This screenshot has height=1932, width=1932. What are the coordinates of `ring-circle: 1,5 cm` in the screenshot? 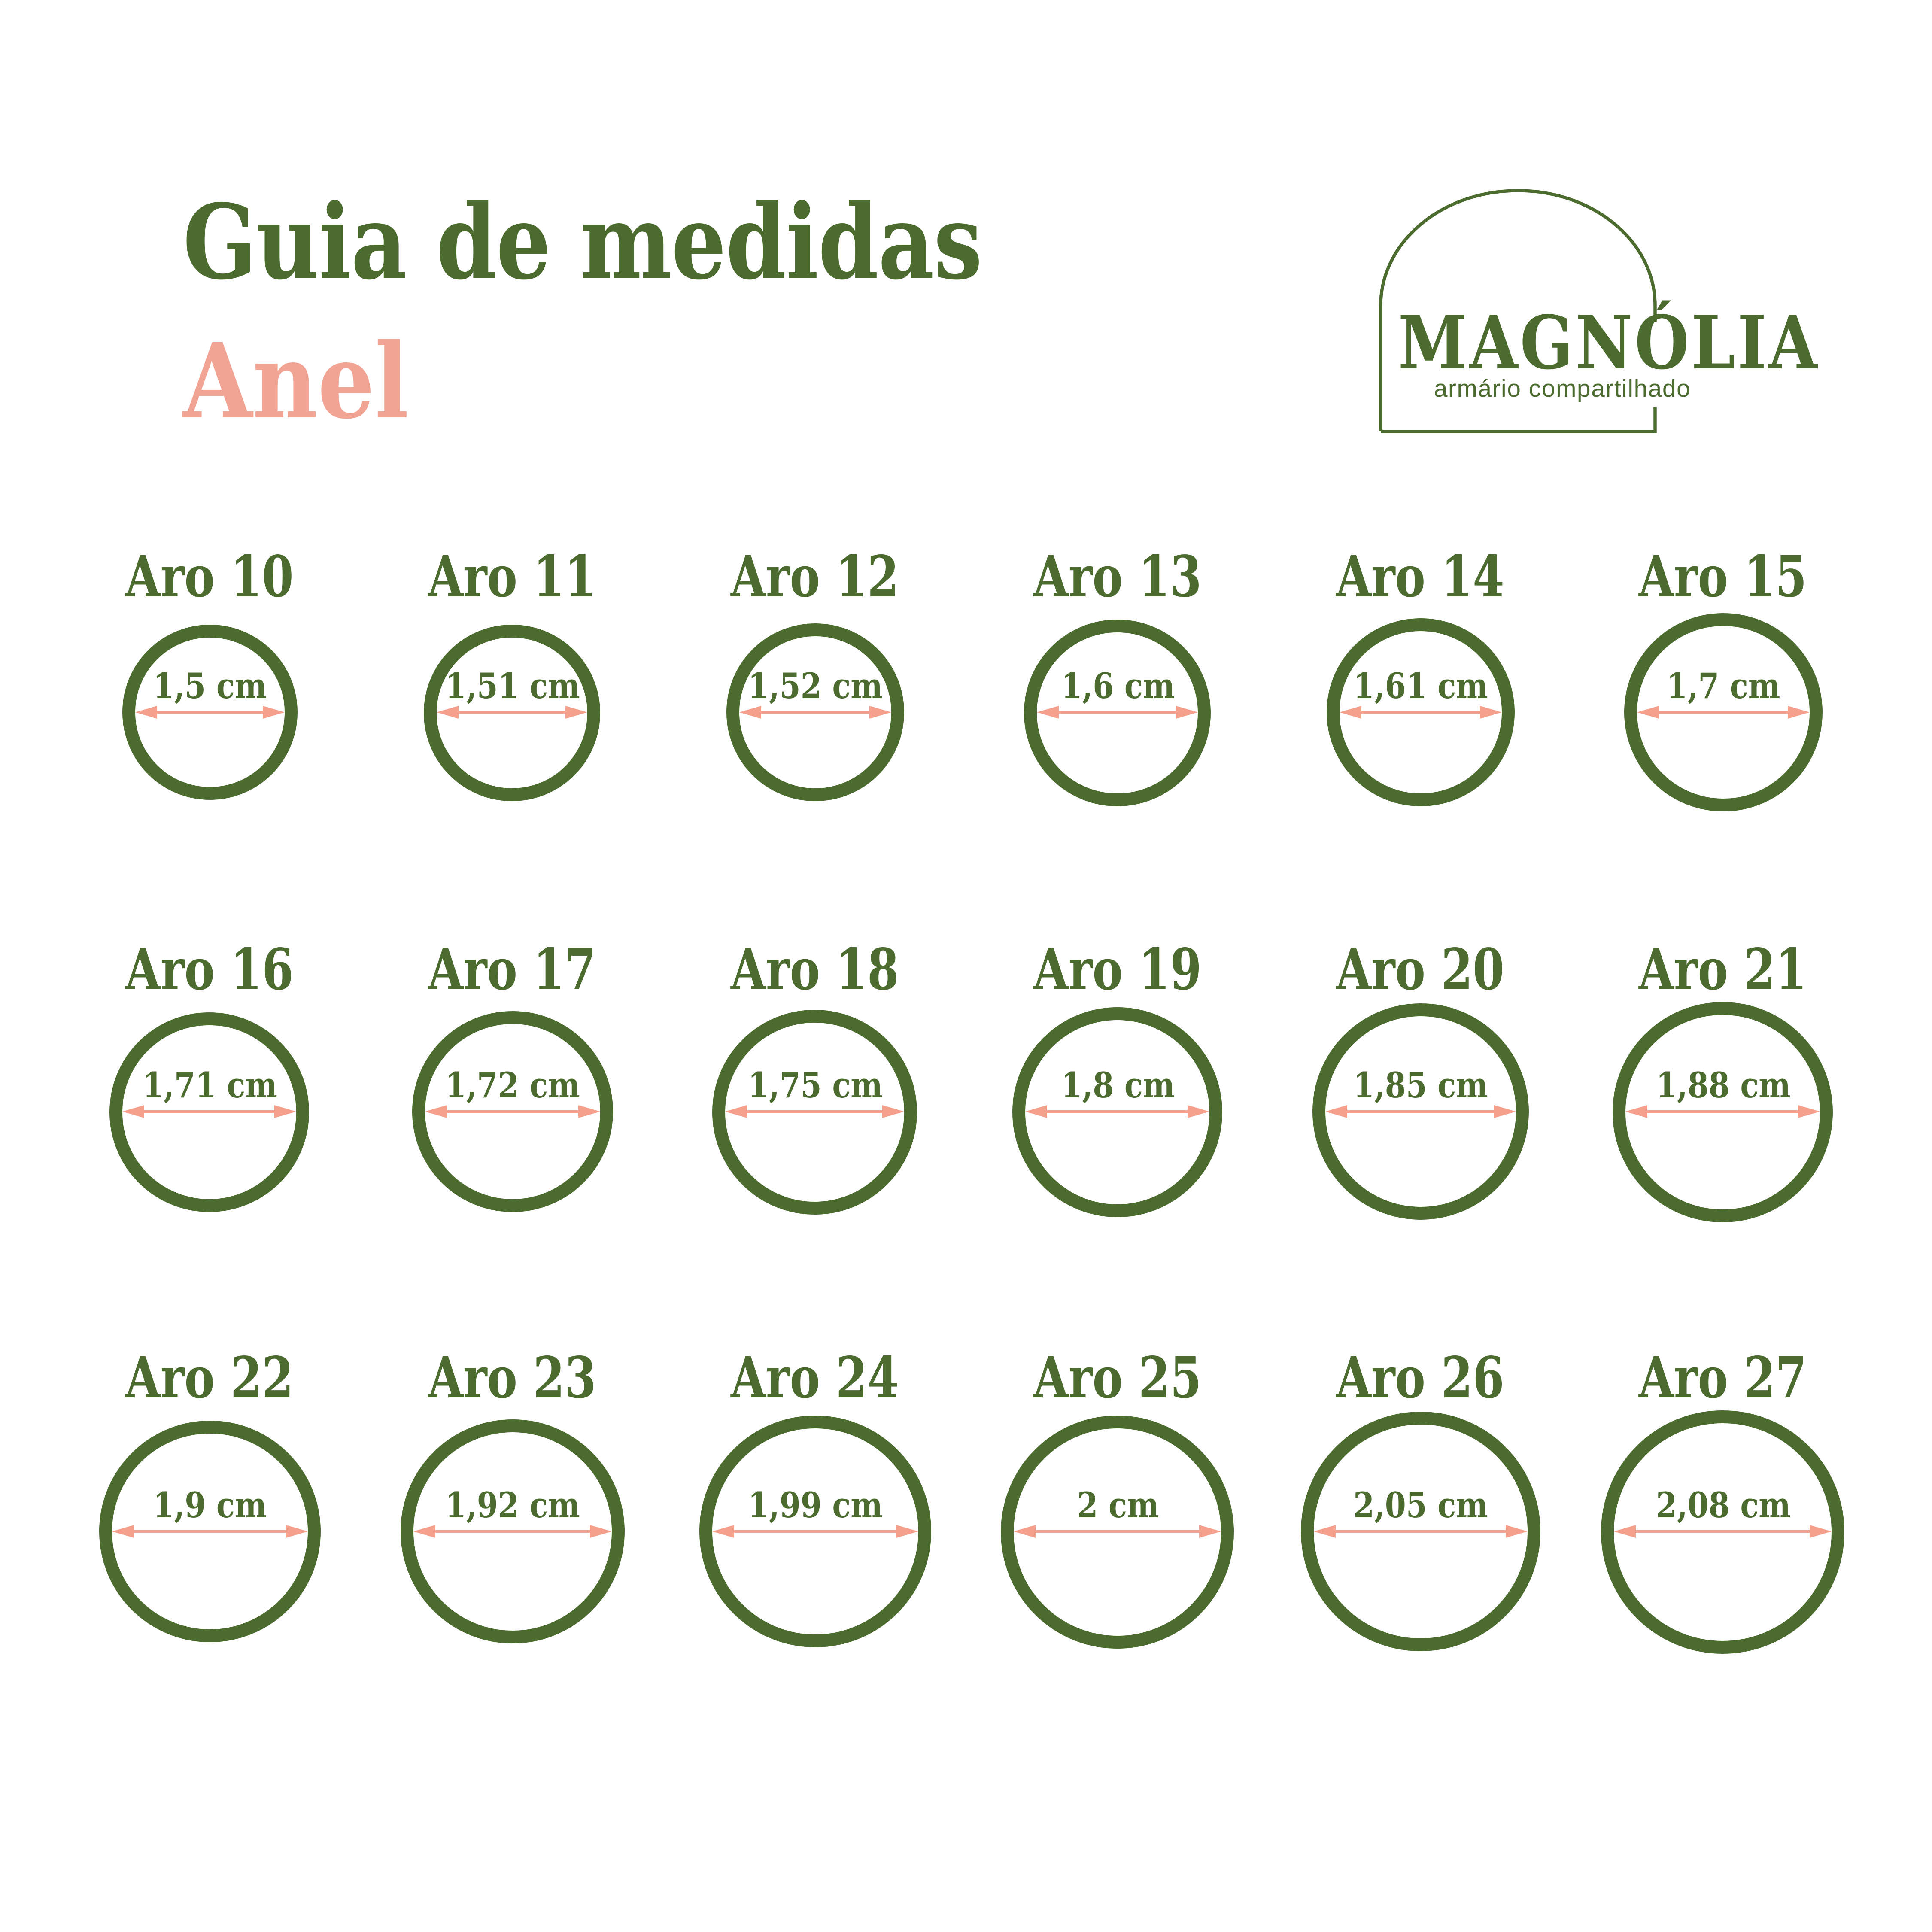 It's located at (209, 713).